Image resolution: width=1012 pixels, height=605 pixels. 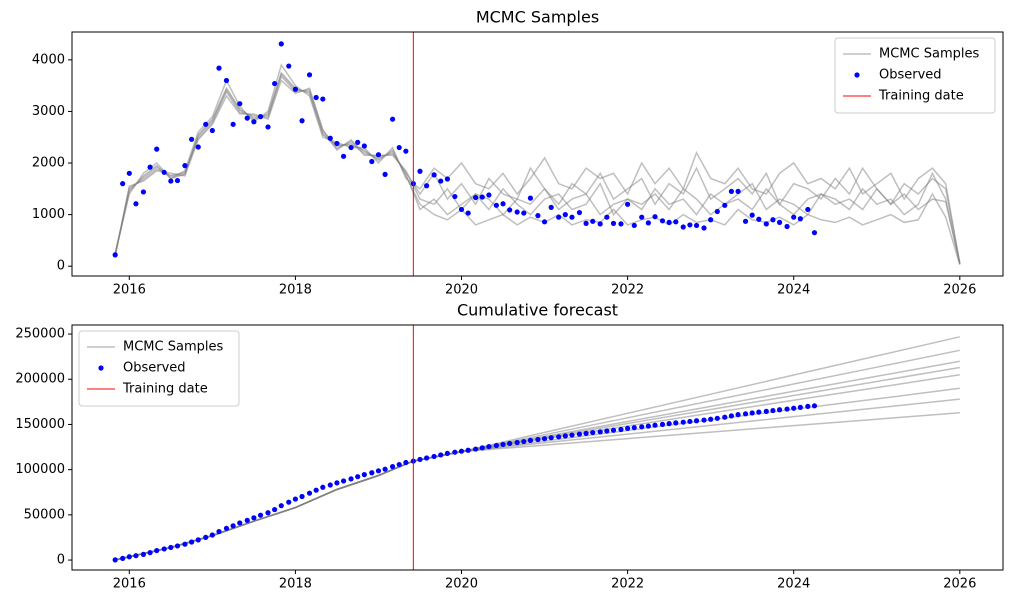 I want to click on y-tick-label: 4000, so click(x=48, y=59).